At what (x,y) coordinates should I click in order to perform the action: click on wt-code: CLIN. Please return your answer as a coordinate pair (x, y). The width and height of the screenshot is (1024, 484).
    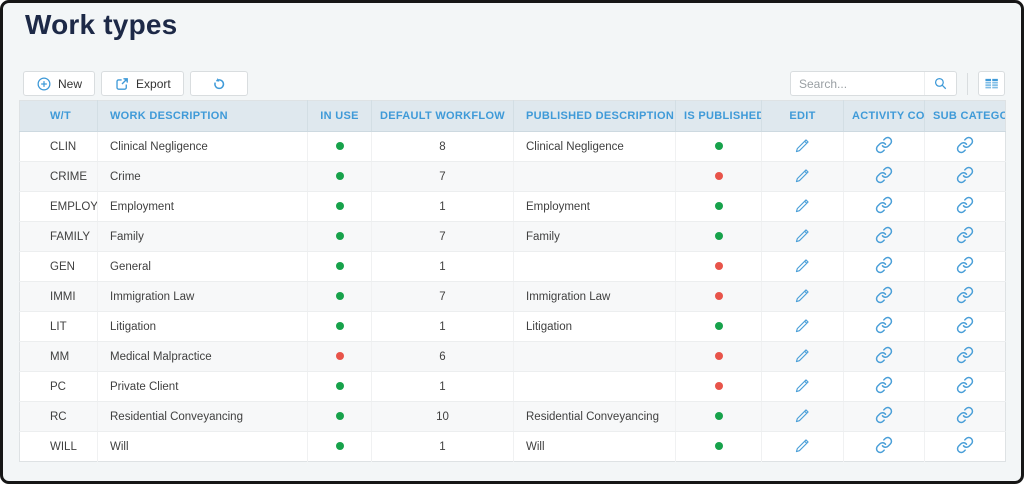
    Looking at the image, I should click on (58, 146).